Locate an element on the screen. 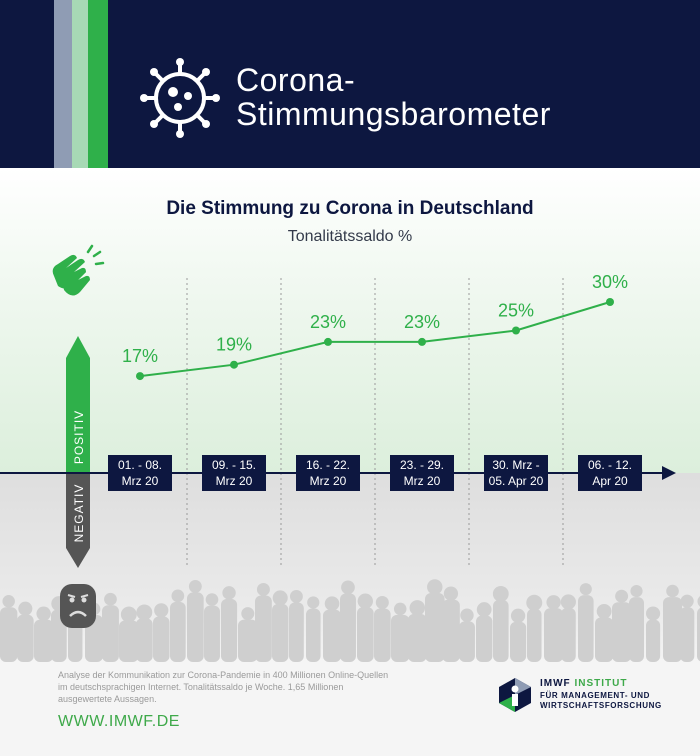  x-tick-label: 23. - 29. Mrz 20 is located at coordinates (422, 473).